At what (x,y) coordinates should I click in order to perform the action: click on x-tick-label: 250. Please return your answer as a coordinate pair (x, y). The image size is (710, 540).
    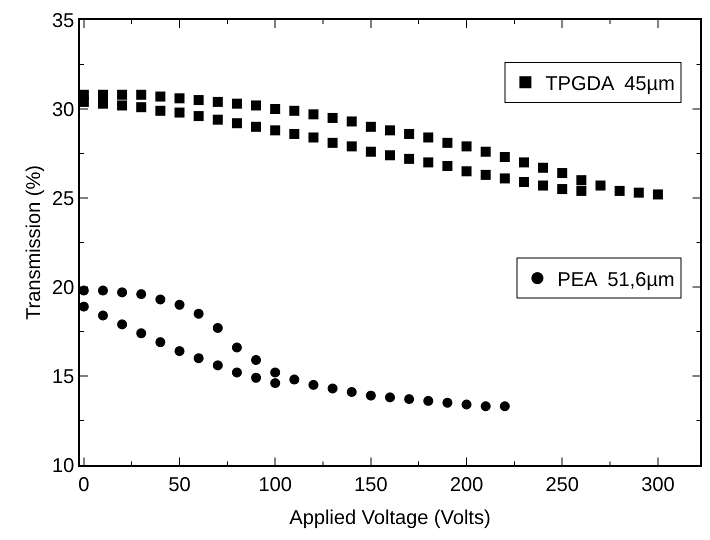
    Looking at the image, I should click on (562, 485).